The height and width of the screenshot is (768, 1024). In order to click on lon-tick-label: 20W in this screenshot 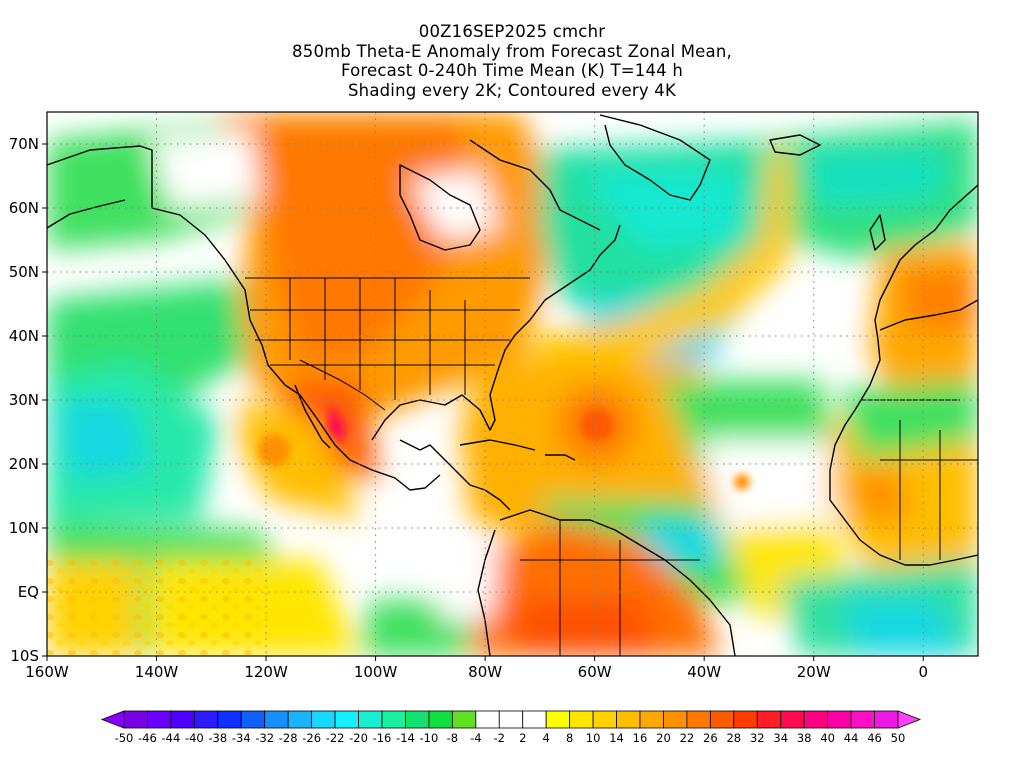, I will do `click(814, 672)`.